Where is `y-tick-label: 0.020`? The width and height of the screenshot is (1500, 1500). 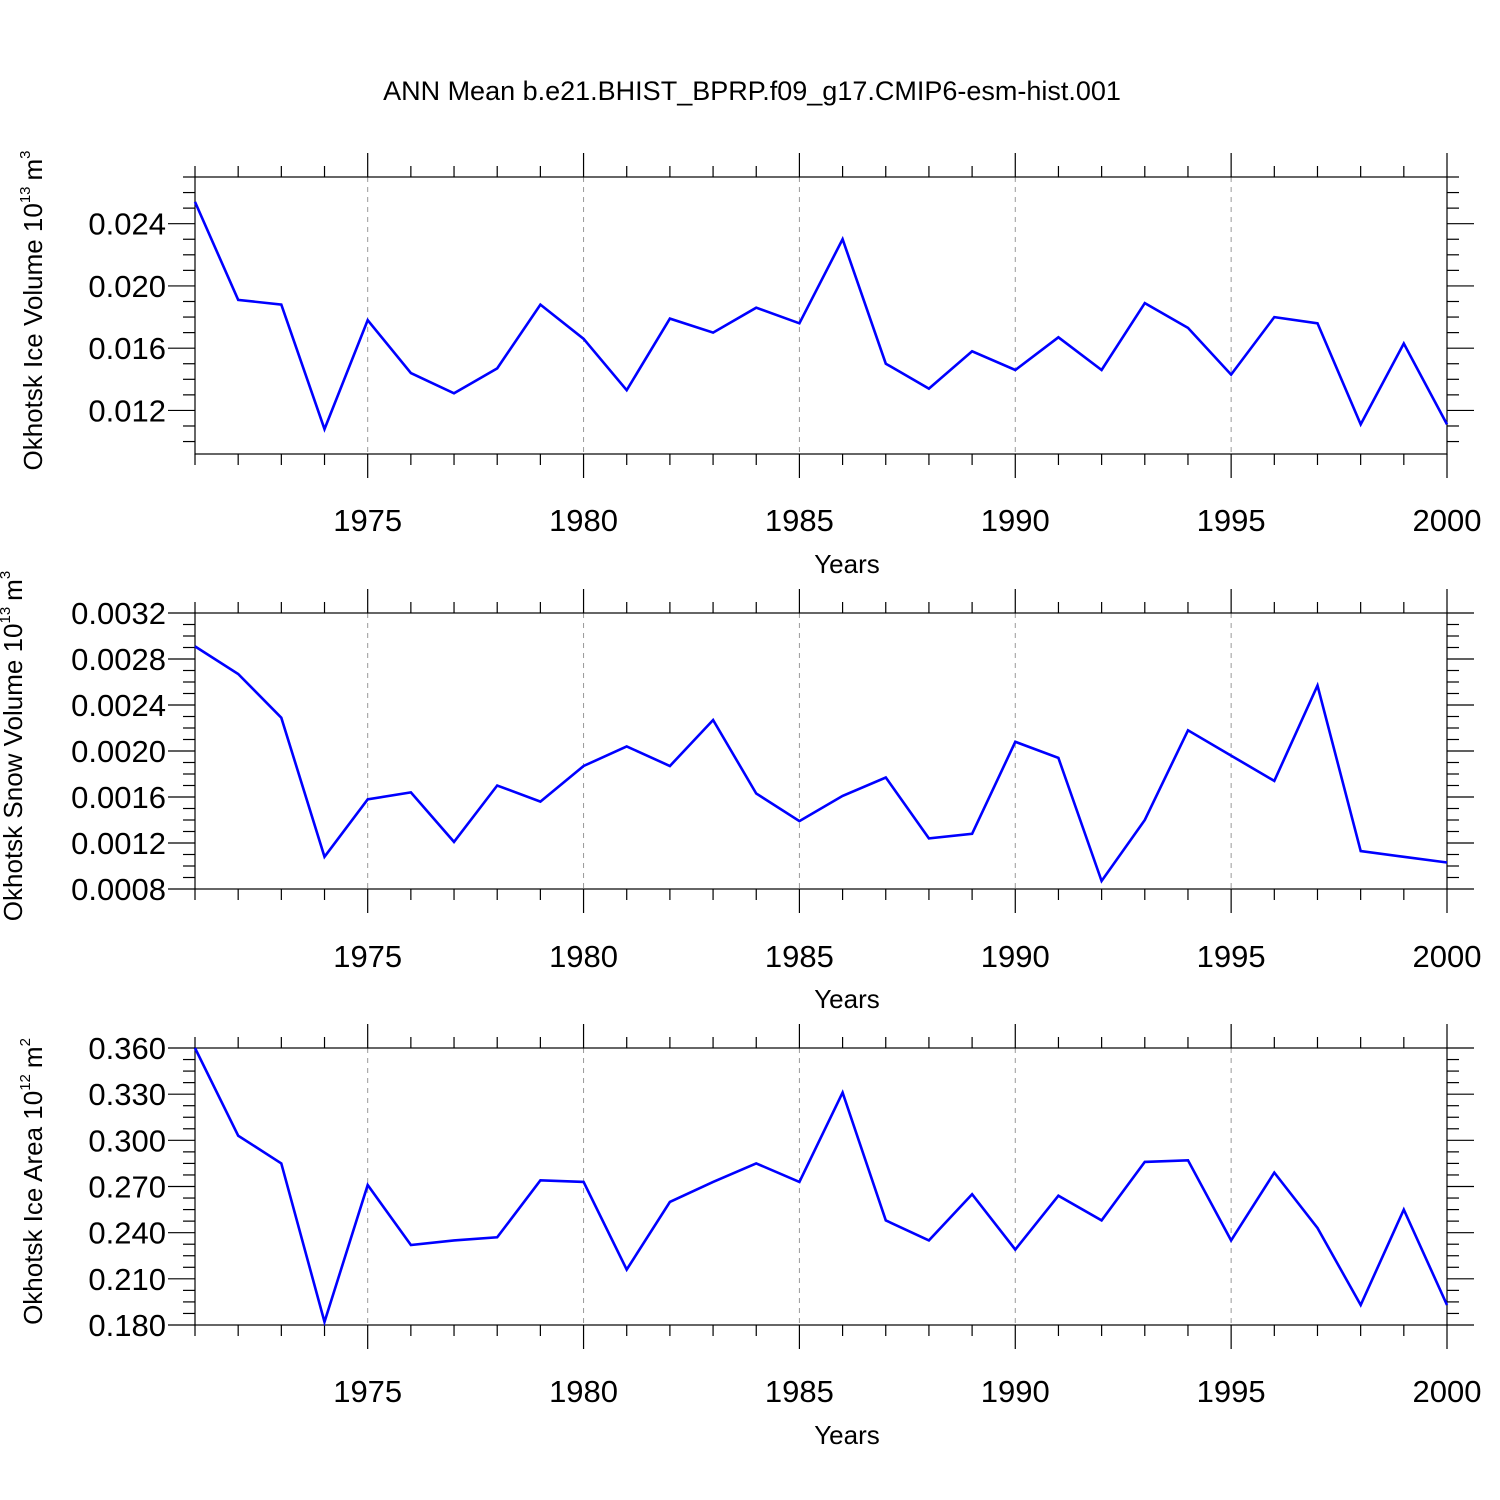 y-tick-label: 0.020 is located at coordinates (127, 286).